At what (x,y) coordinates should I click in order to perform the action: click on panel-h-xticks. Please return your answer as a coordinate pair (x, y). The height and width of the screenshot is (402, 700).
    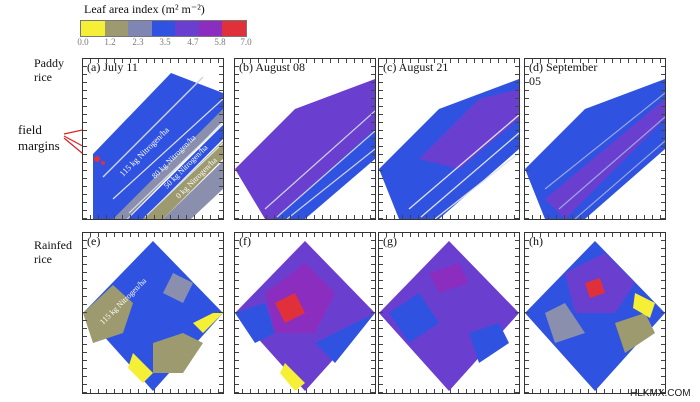
    Looking at the image, I should click on (595, 391).